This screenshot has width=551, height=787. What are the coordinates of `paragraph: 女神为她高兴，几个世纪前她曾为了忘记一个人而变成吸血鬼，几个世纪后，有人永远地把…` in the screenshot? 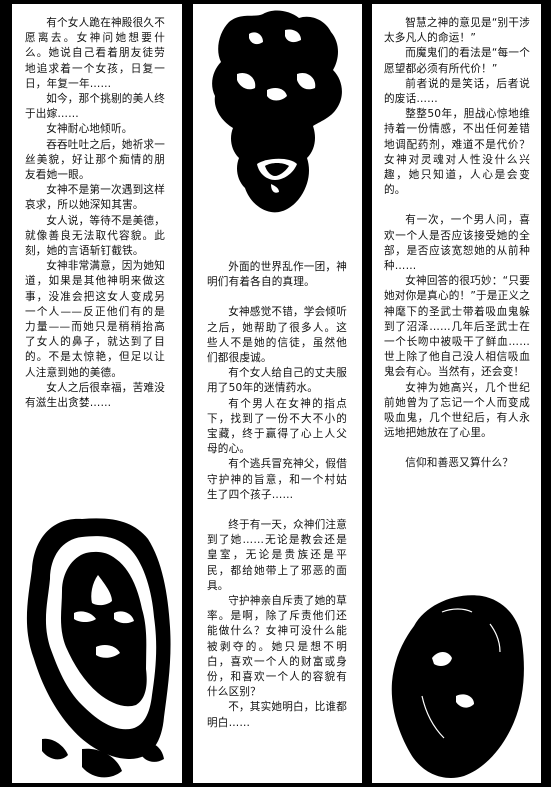 It's located at (457, 410).